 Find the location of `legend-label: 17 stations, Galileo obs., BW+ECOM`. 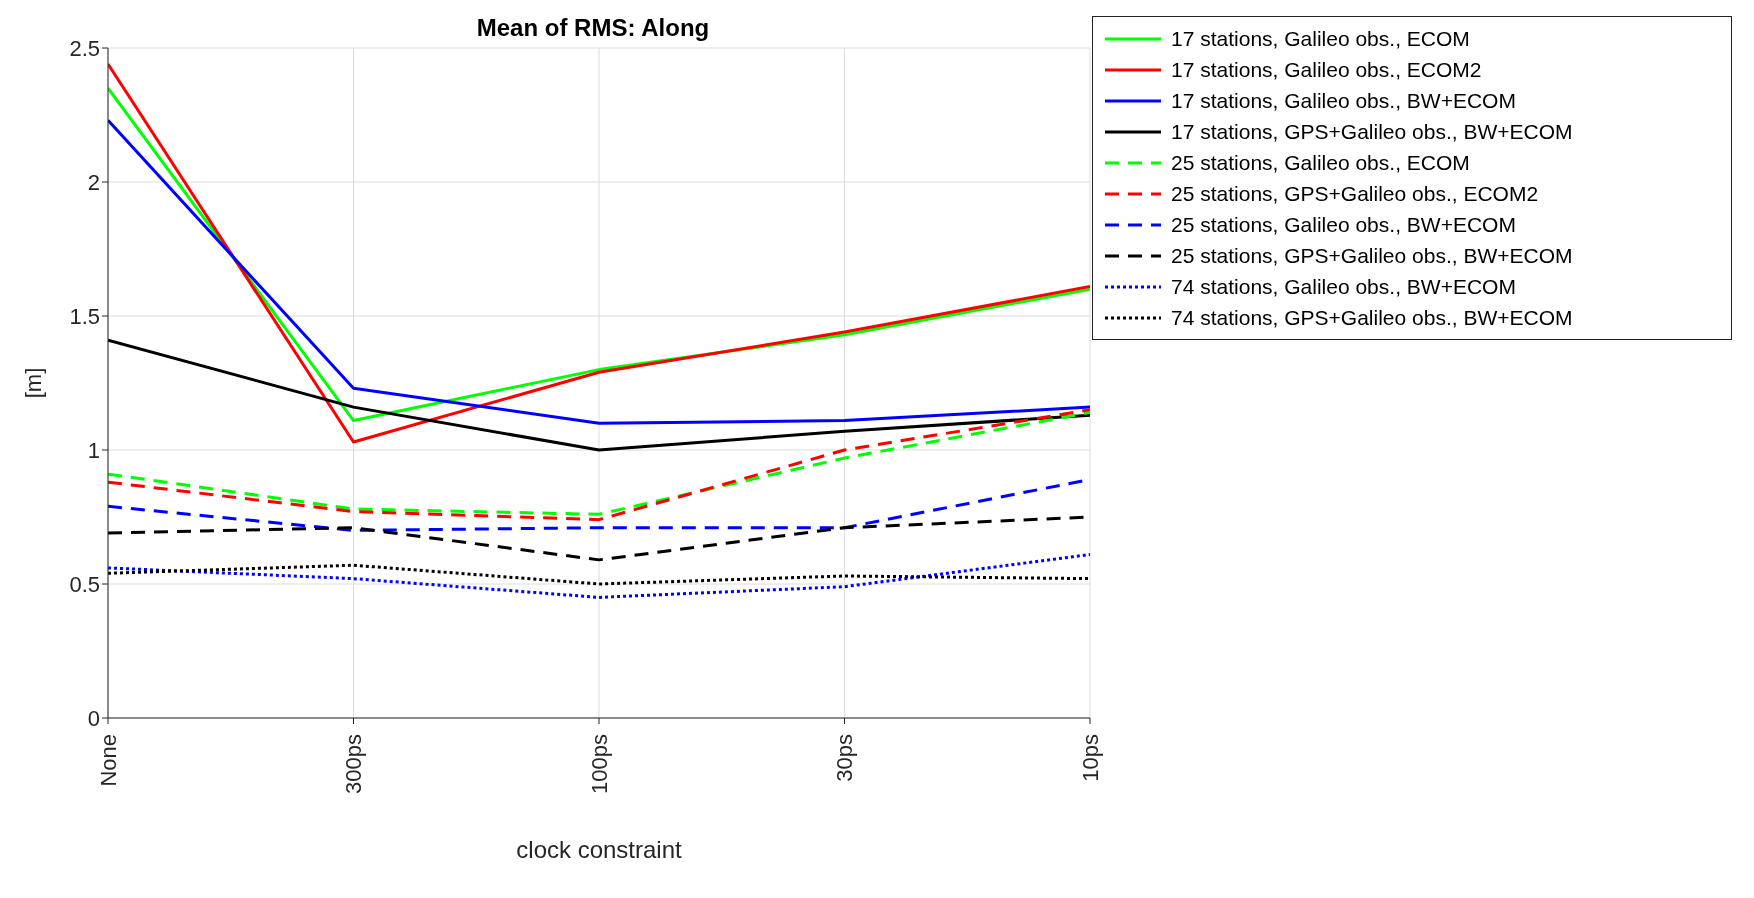

legend-label: 17 stations, Galileo obs., BW+ECOM is located at coordinates (1343, 101).